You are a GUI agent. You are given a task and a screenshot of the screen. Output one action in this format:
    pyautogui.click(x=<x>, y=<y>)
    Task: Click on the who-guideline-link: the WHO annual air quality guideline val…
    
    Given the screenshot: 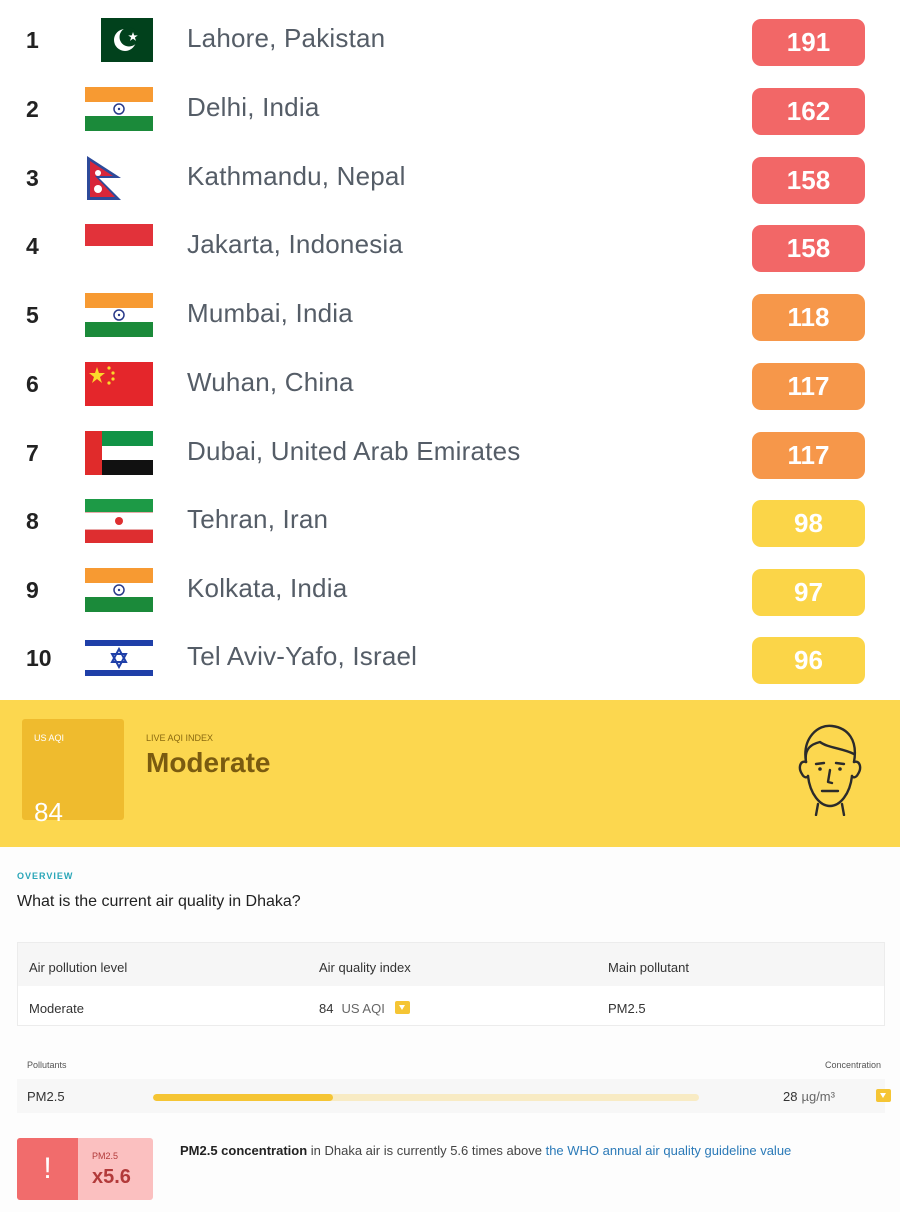 What is the action you would take?
    pyautogui.click(x=668, y=1150)
    